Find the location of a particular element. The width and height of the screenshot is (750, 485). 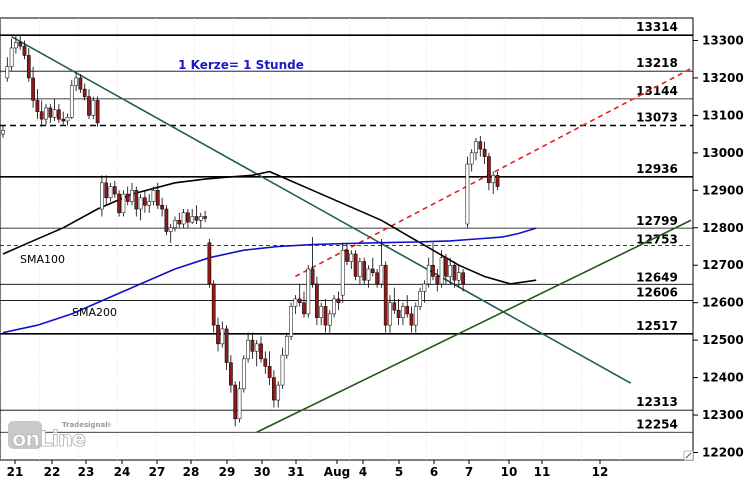

x-tick-label-2: 23 is located at coordinates (86, 472).